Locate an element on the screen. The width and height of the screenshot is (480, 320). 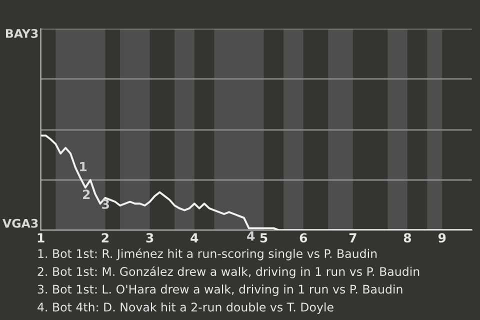
annotation: 1 is located at coordinates (83, 167).